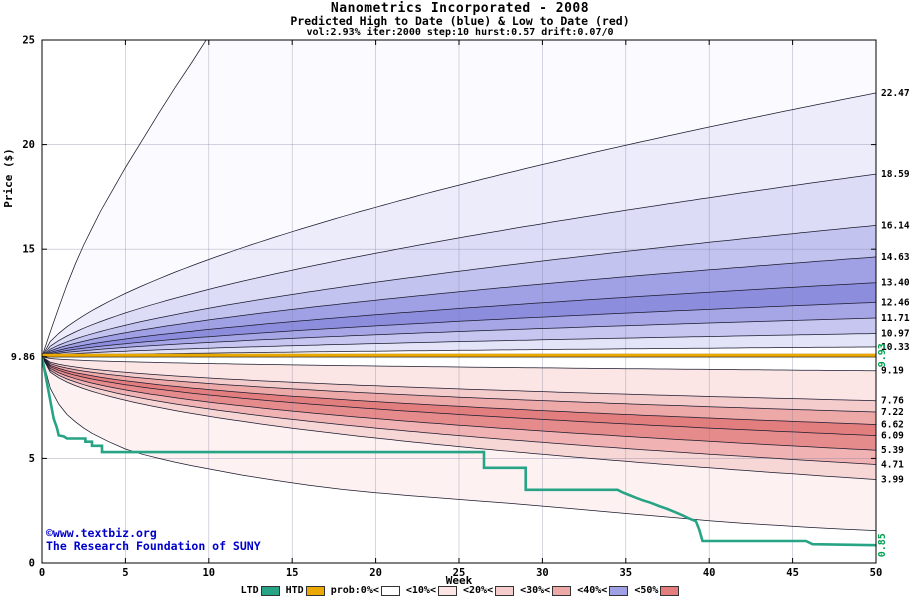 The height and width of the screenshot is (600, 920). I want to click on x-tick-label: 45, so click(792, 573).